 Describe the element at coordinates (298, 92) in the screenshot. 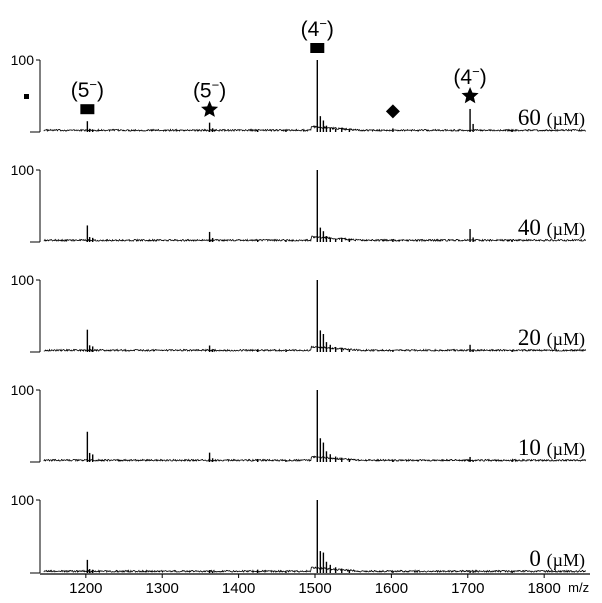

I see `spectrum-panel: 100 60 (µM)` at that location.